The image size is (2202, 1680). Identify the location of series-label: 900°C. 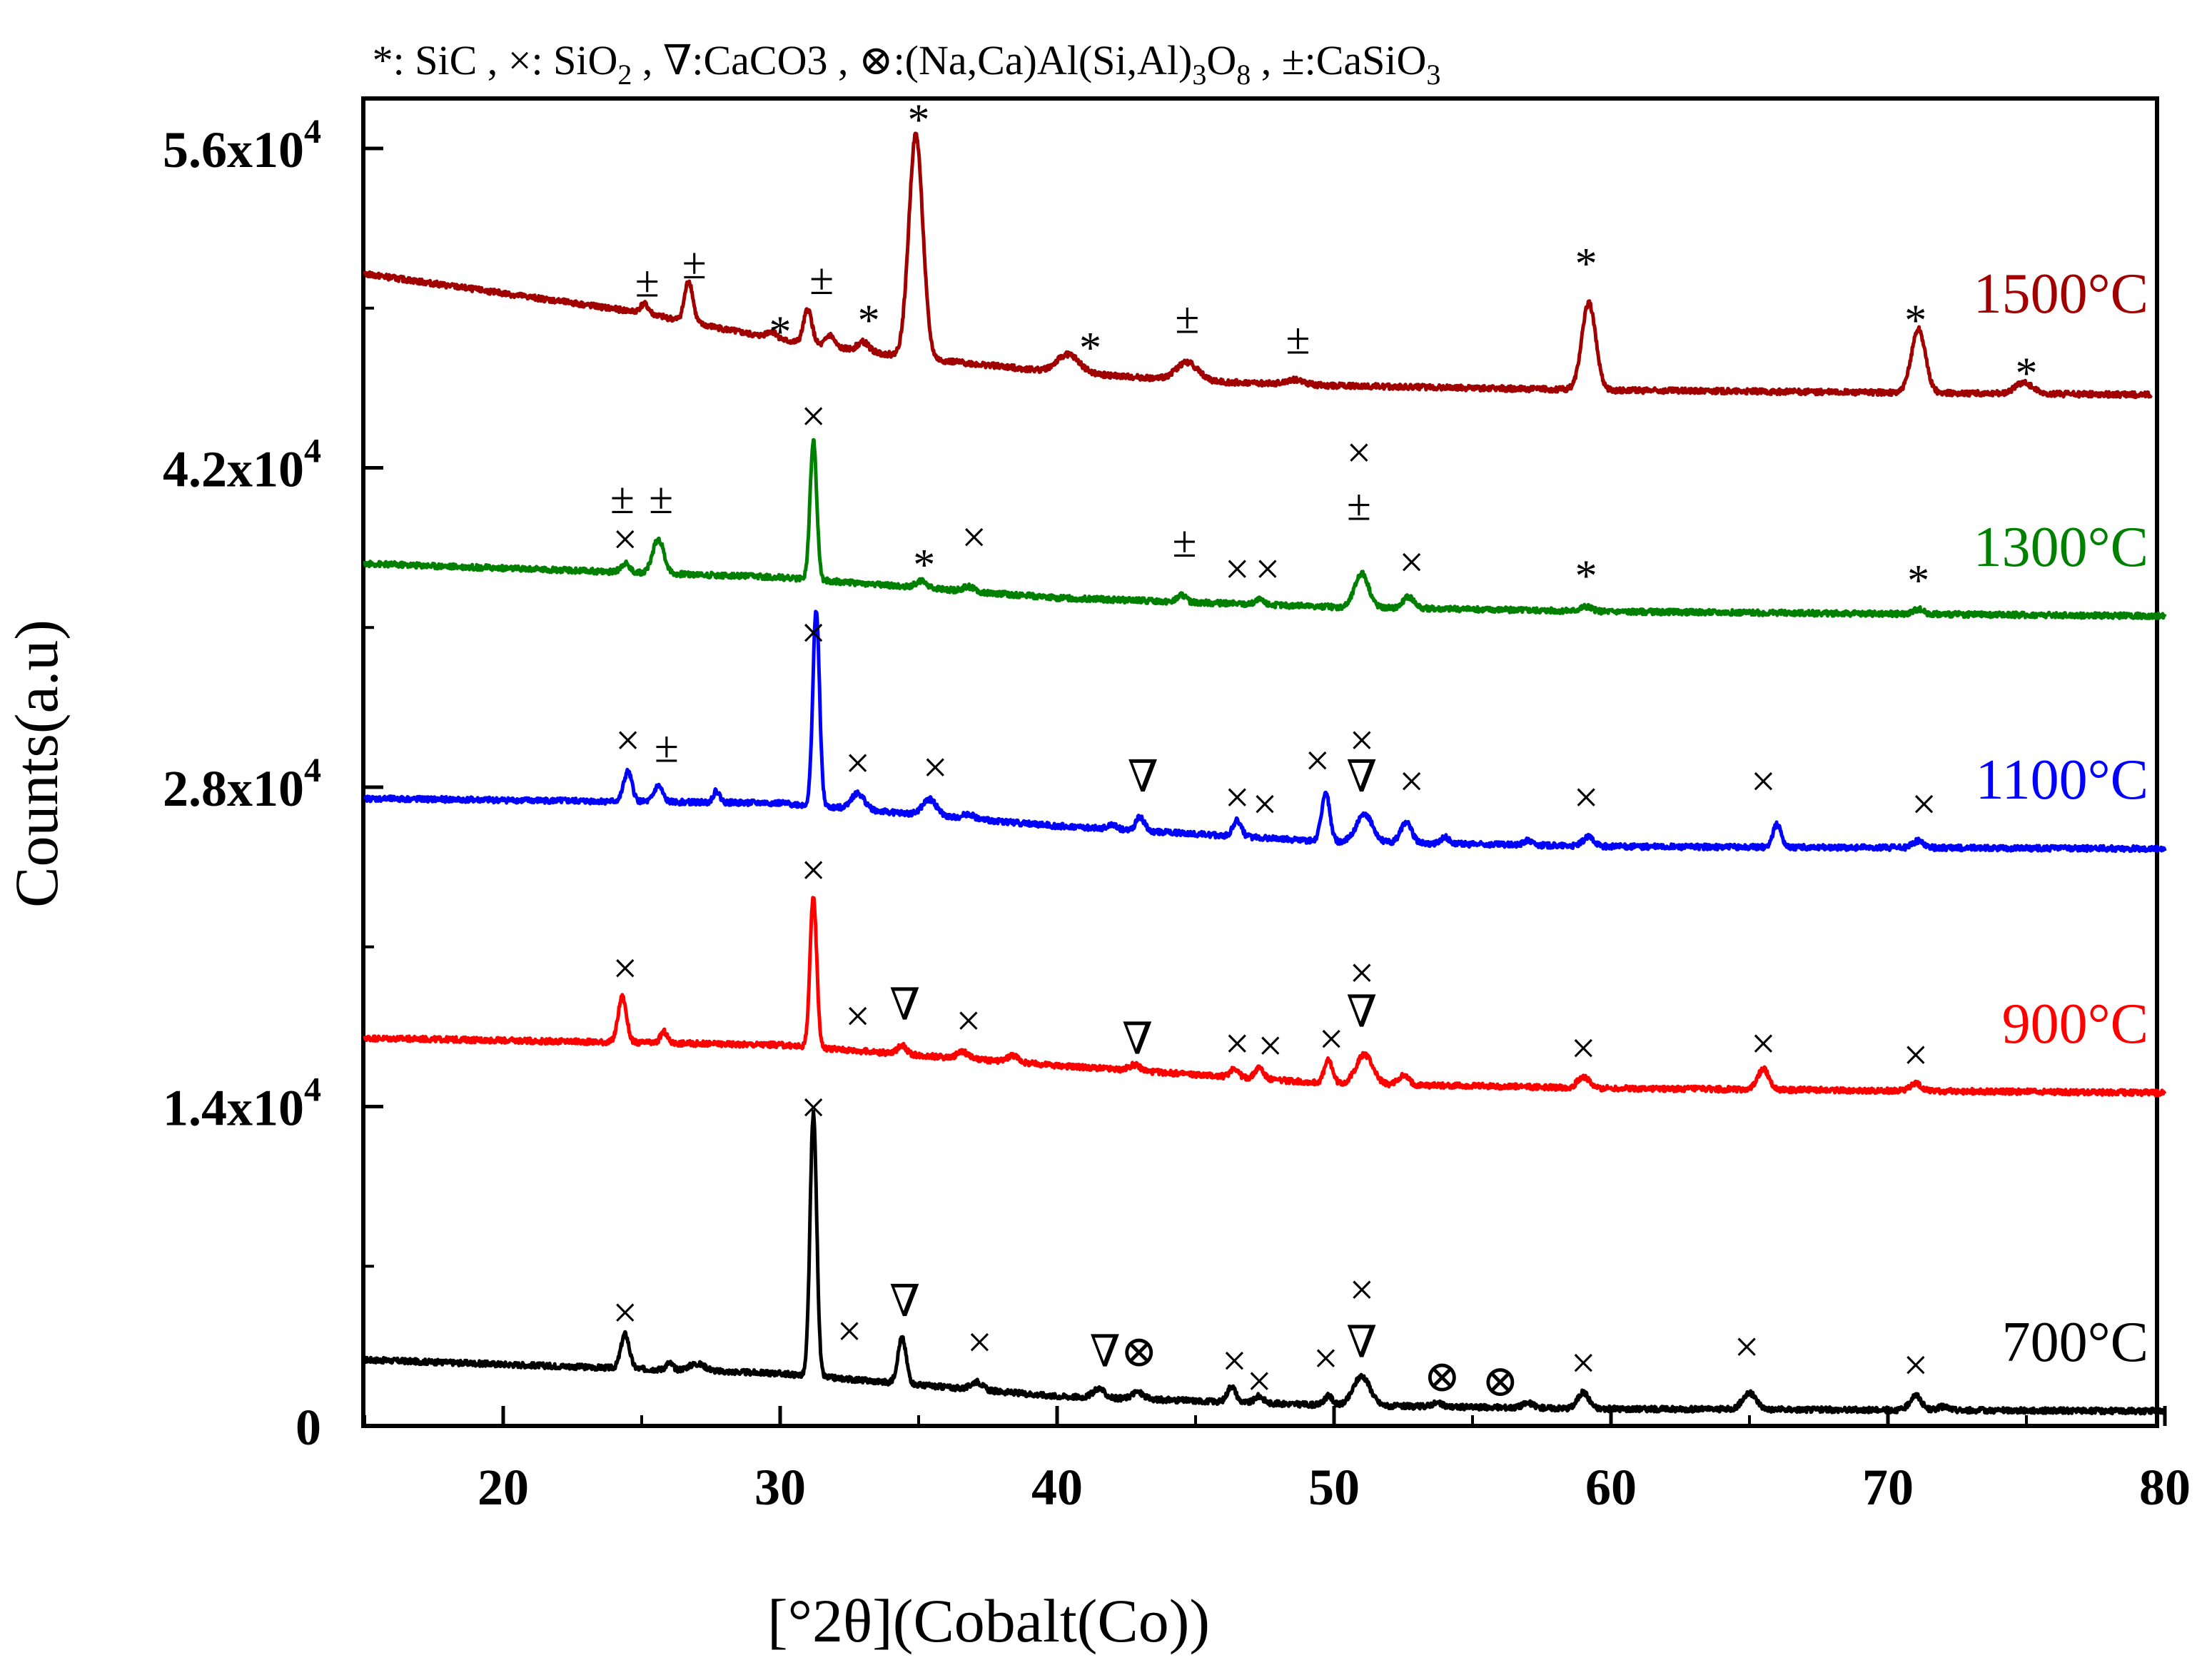
(2075, 1024).